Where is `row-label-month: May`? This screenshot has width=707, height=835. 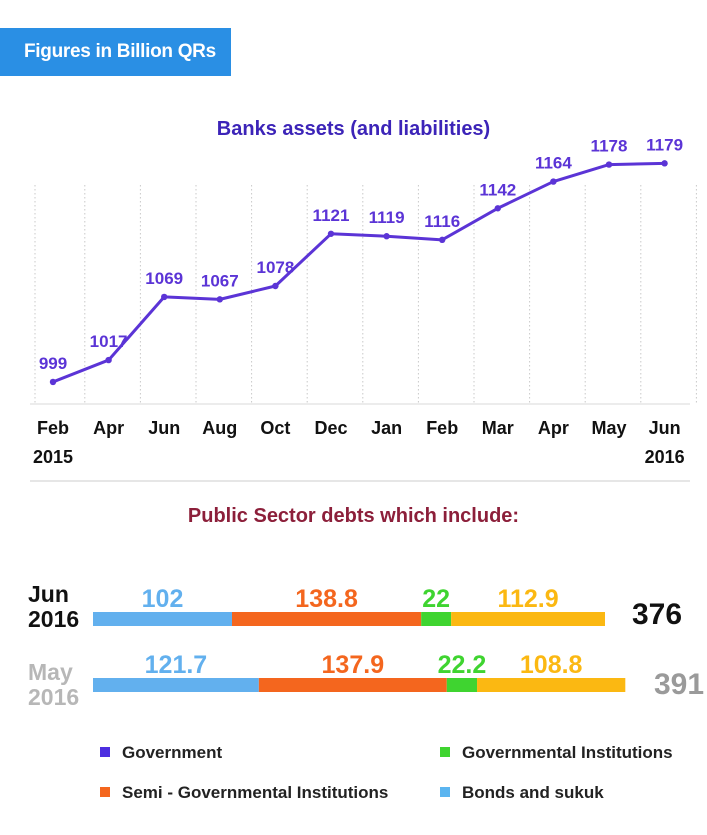 row-label-month: May is located at coordinates (50, 672).